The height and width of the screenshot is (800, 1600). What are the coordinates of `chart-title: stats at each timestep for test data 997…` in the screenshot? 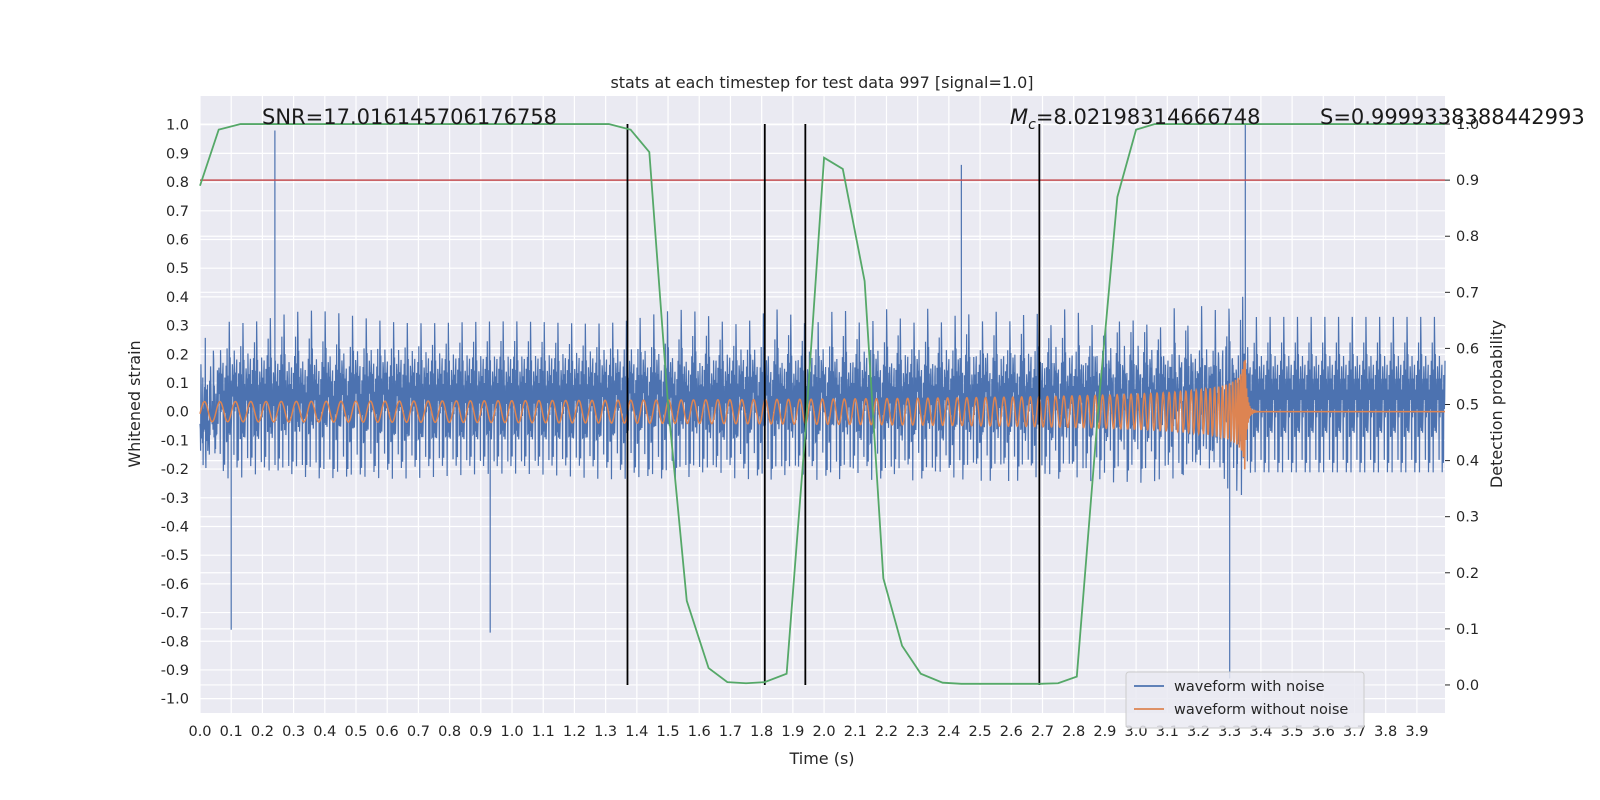 It's located at (821, 82).